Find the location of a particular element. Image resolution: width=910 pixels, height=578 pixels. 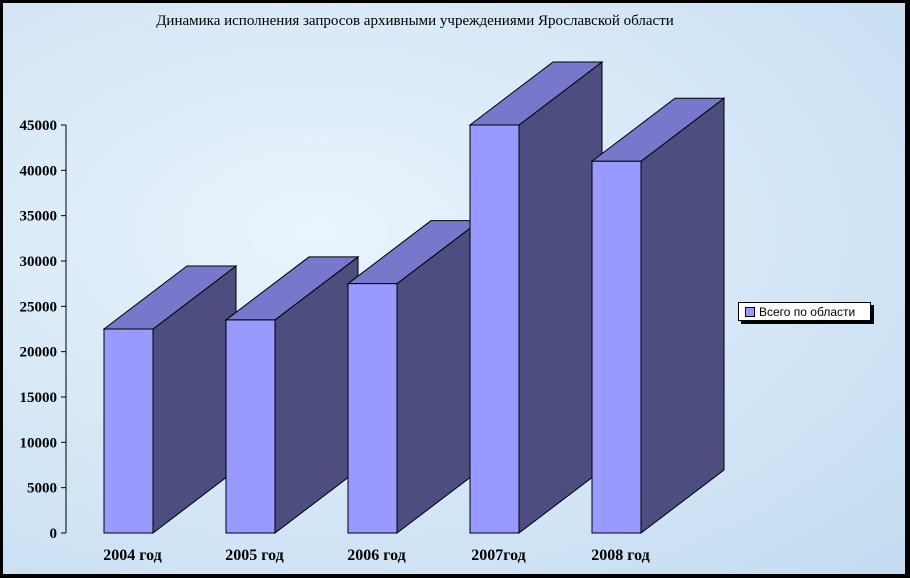

y-tick-label: 30000 is located at coordinates (39, 262).